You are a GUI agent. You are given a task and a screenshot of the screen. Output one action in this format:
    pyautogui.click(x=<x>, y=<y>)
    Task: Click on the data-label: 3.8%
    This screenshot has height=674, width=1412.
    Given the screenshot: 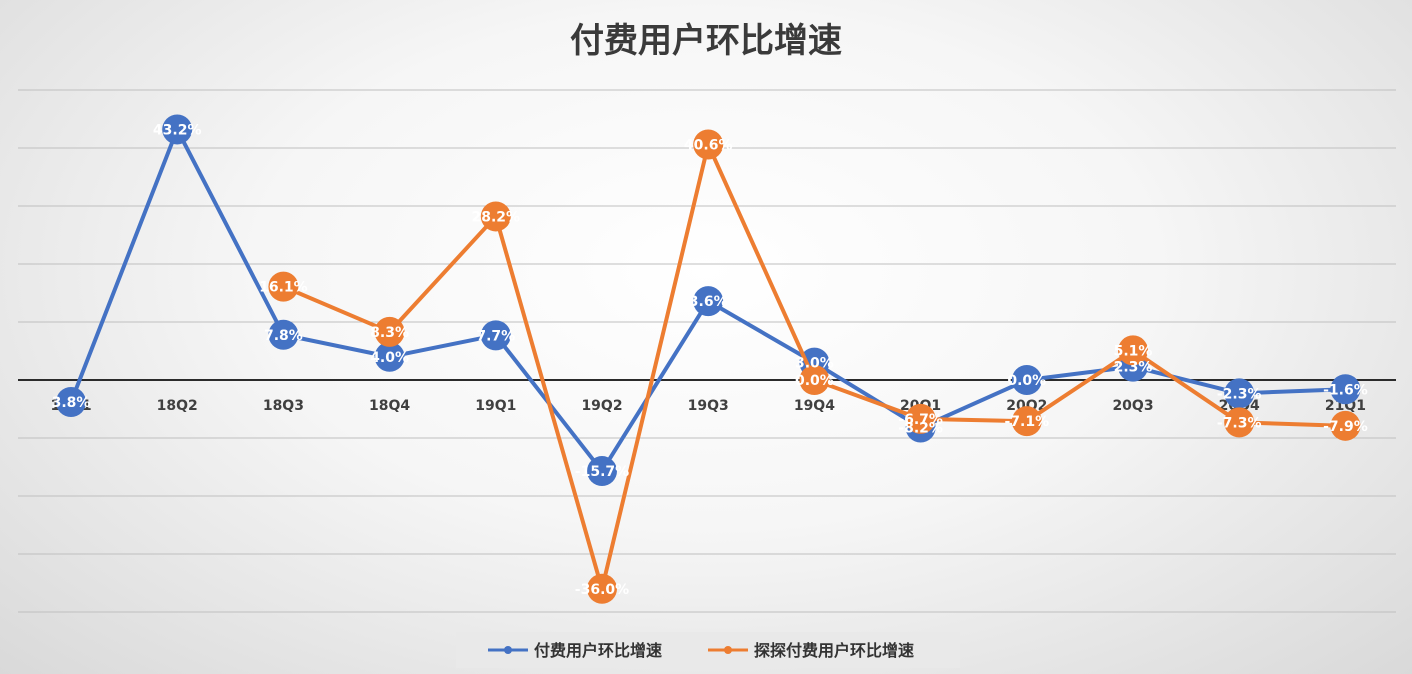 What is the action you would take?
    pyautogui.click(x=71, y=403)
    